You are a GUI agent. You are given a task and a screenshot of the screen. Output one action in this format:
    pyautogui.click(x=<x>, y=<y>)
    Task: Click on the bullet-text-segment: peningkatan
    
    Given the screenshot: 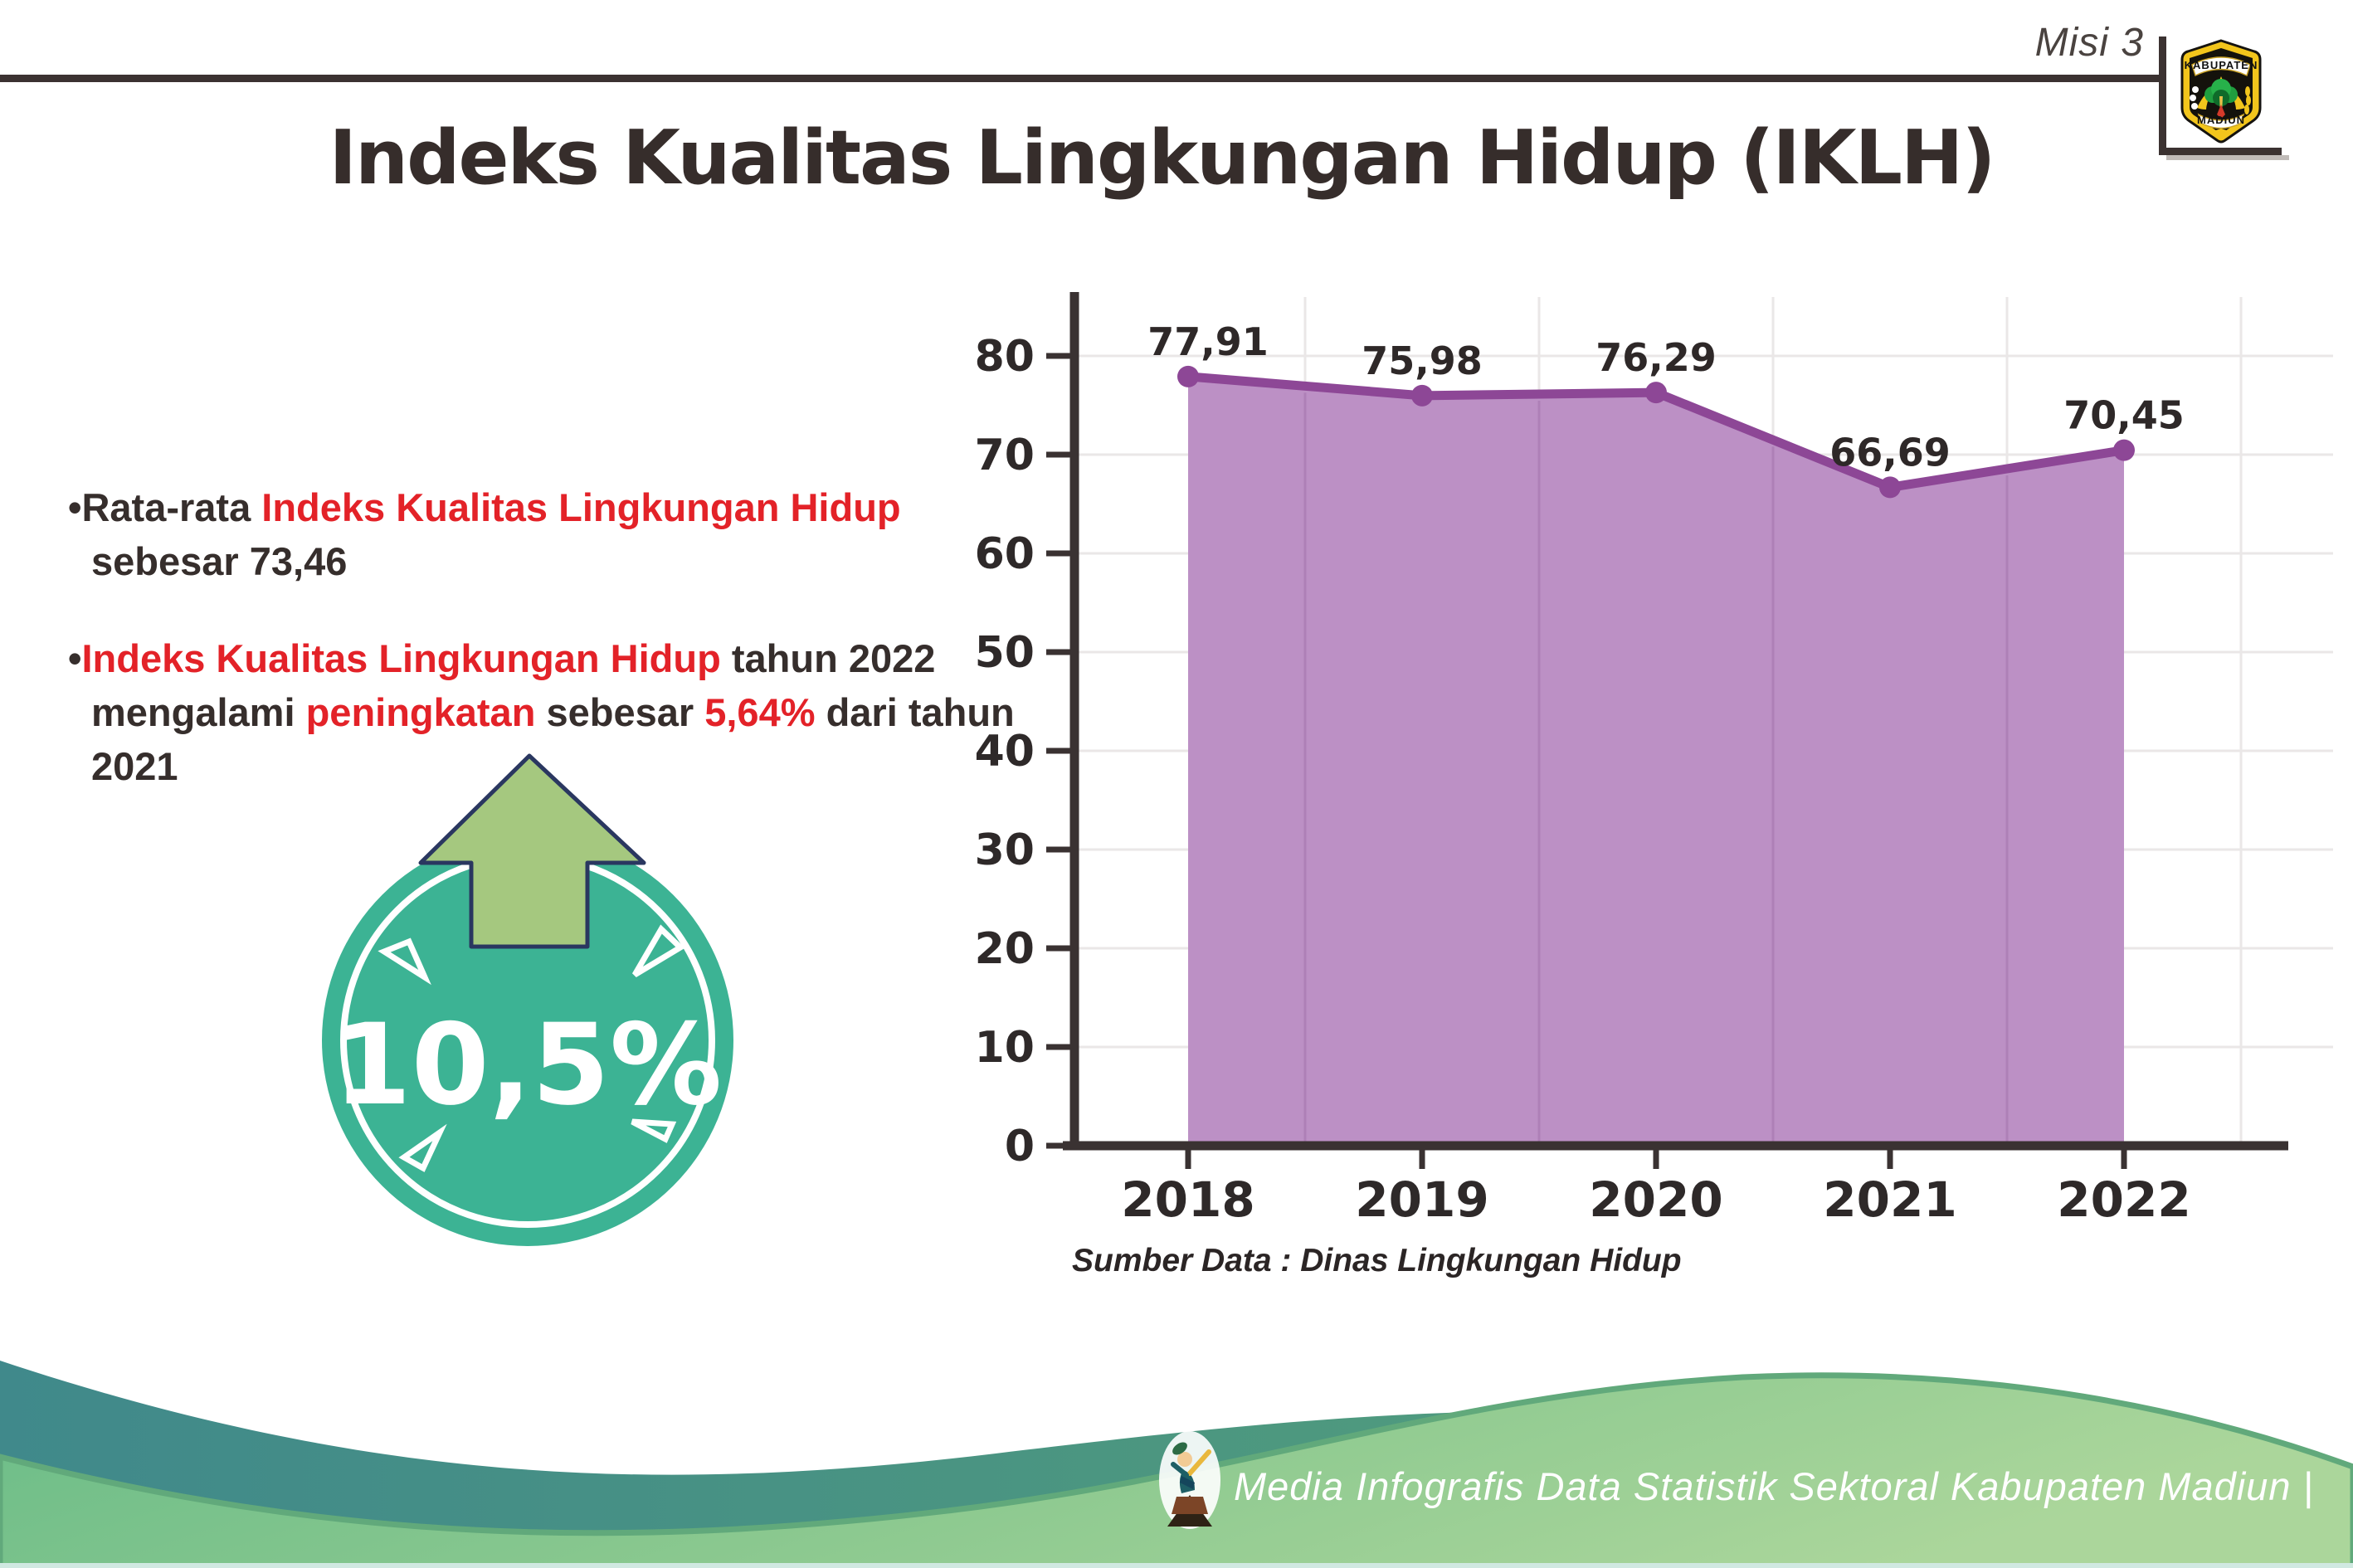 What is the action you would take?
    pyautogui.click(x=420, y=711)
    